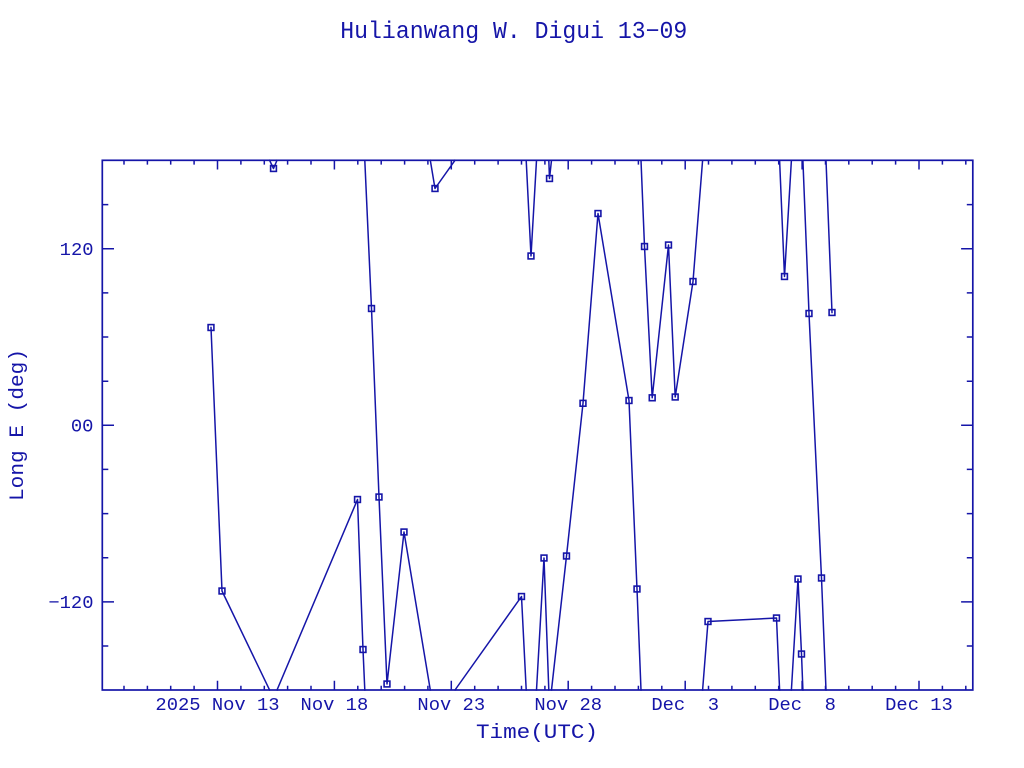 Image resolution: width=1024 pixels, height=768 pixels. I want to click on svg-text: −120, so click(70, 604).